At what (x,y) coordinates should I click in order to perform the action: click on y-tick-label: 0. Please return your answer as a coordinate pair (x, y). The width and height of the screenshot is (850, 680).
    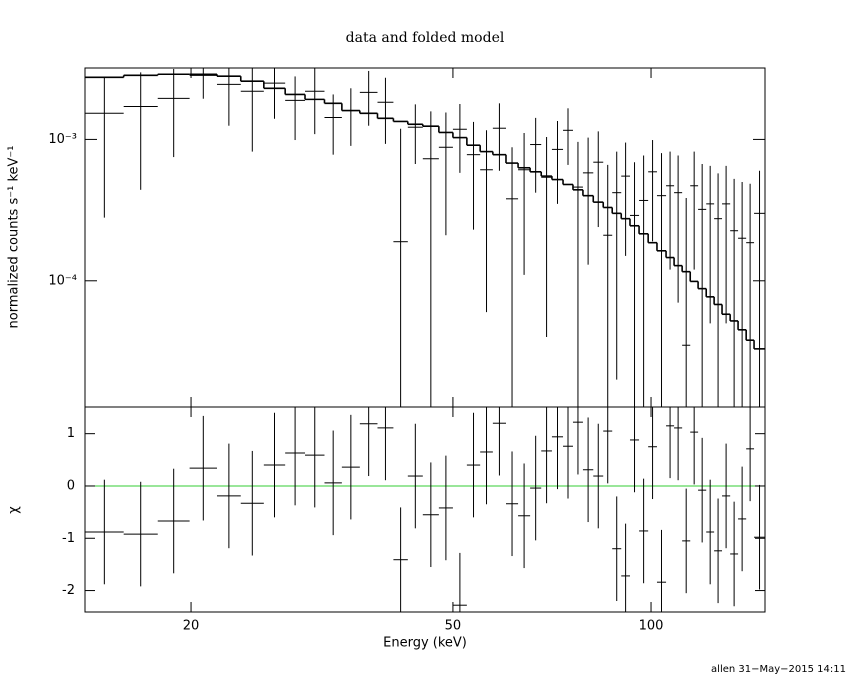
    Looking at the image, I should click on (71, 485).